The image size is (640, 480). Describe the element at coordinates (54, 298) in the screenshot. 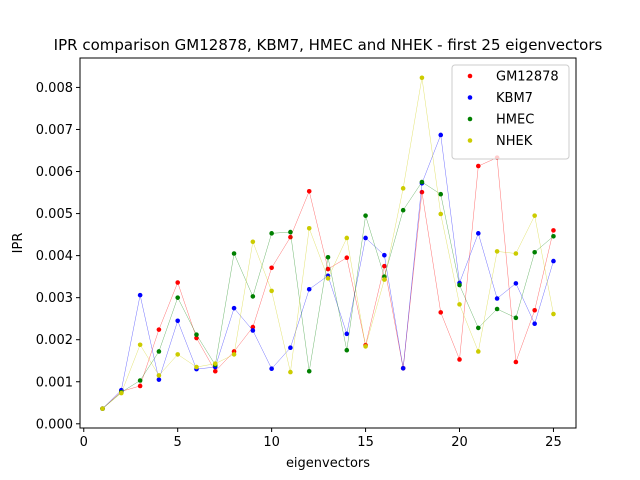

I see `y-tick-label: 0.003` at that location.